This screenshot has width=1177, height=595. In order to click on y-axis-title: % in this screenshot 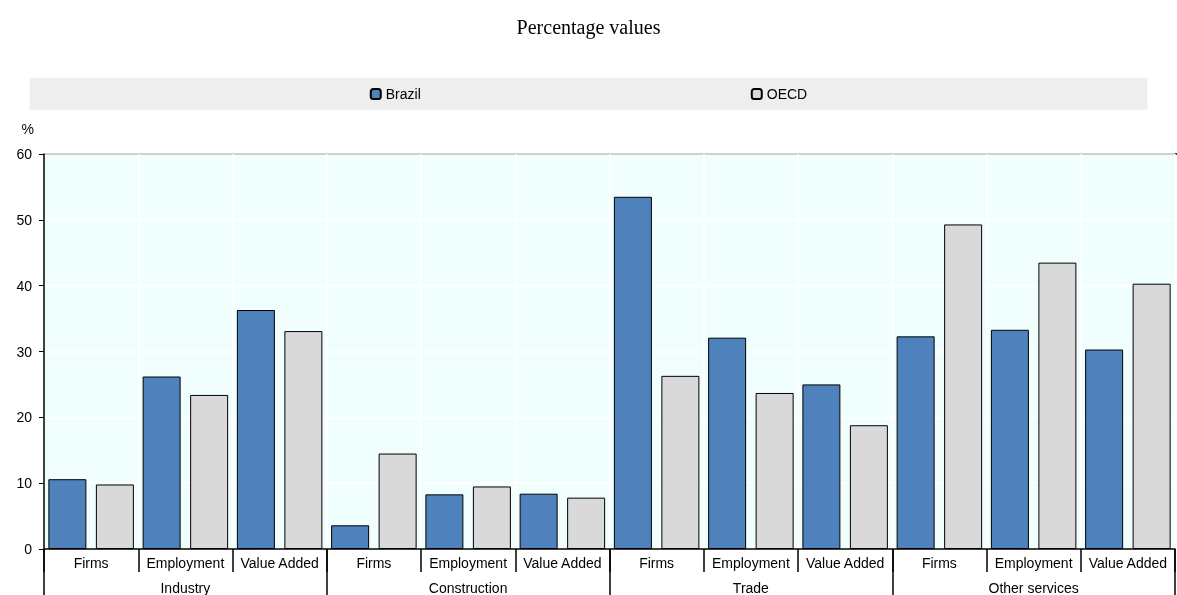, I will do `click(27, 129)`.